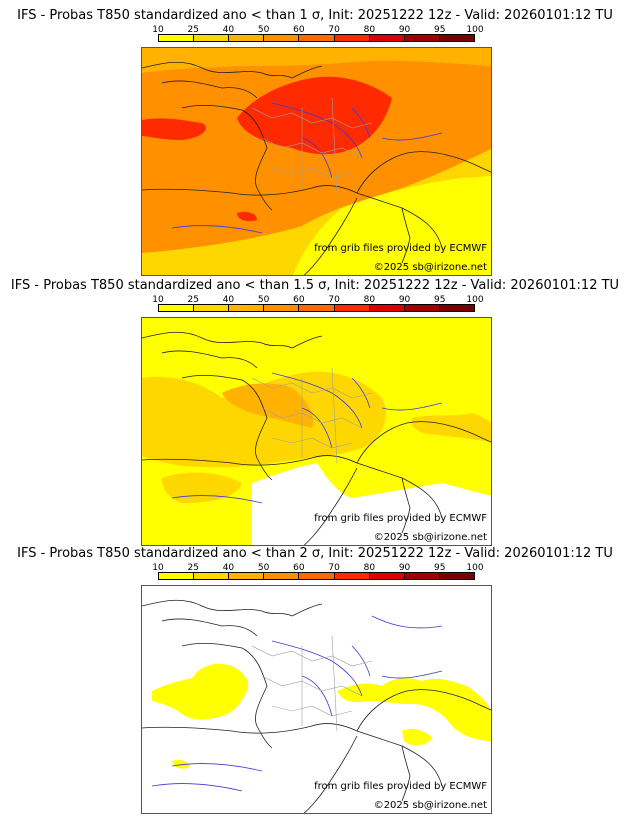  What do you see at coordinates (451, 428) in the screenshot?
I see `field-gold-italy` at bounding box center [451, 428].